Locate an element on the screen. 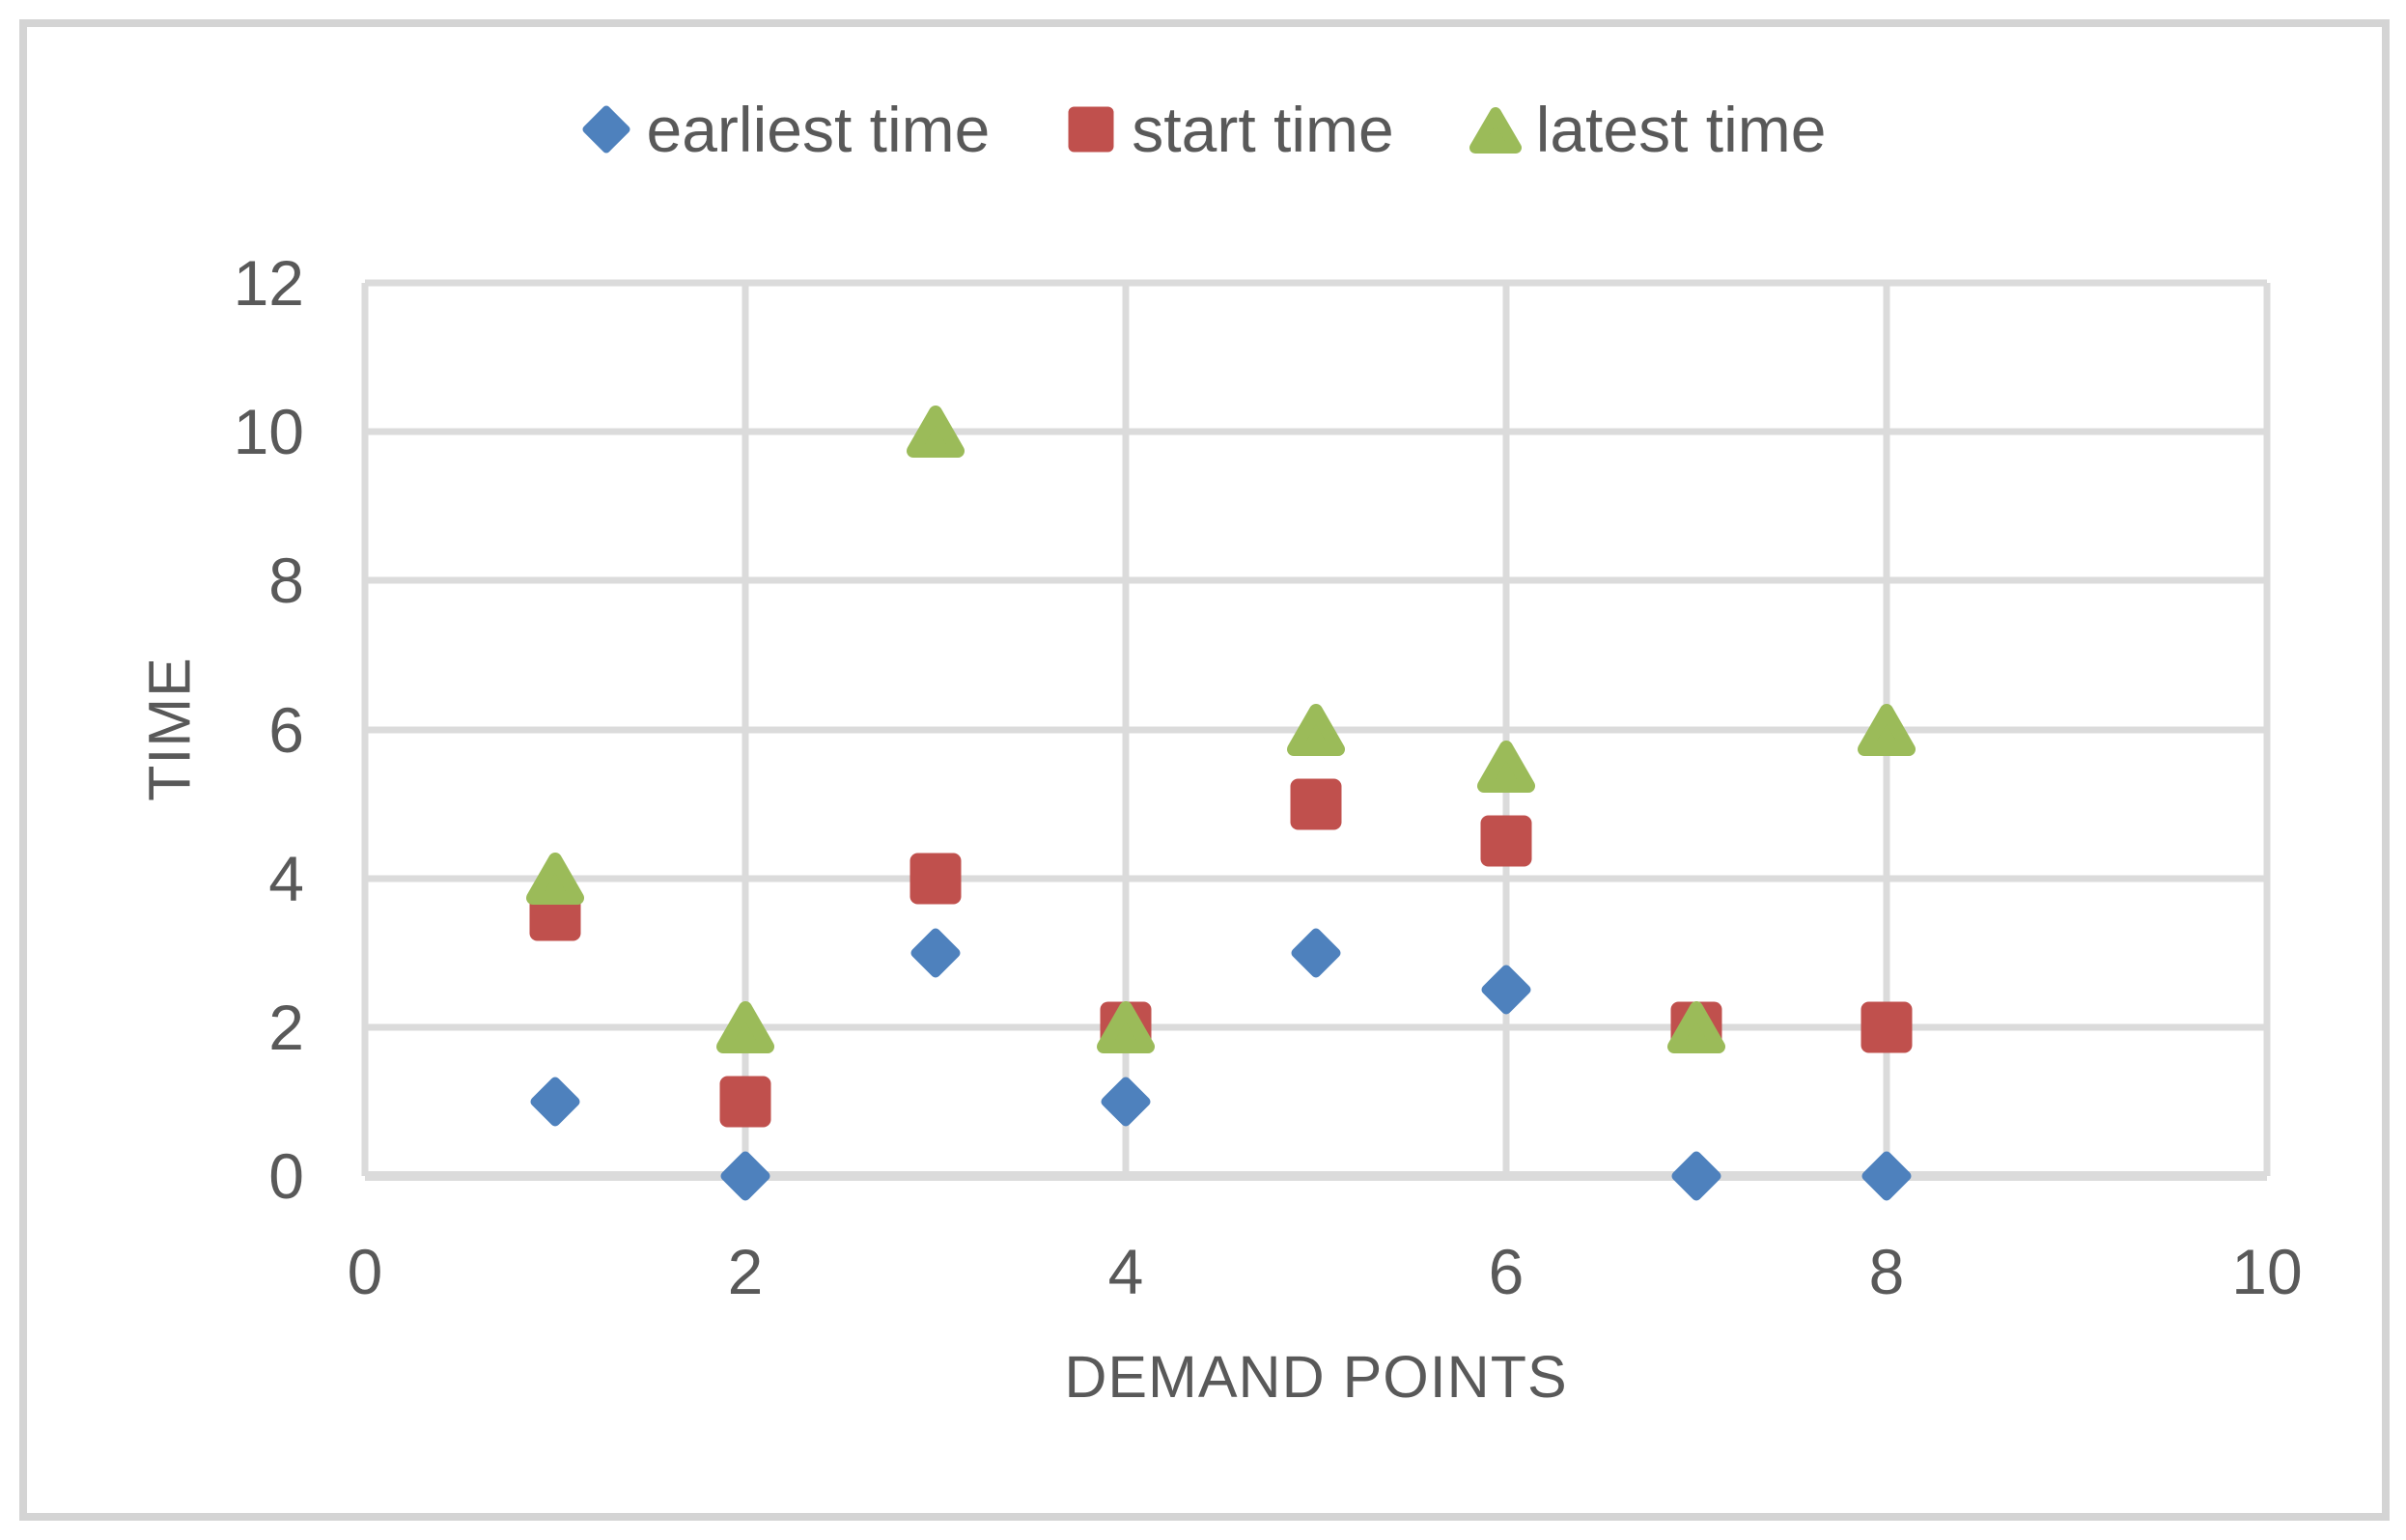  x-axis-line is located at coordinates (1316, 1176).